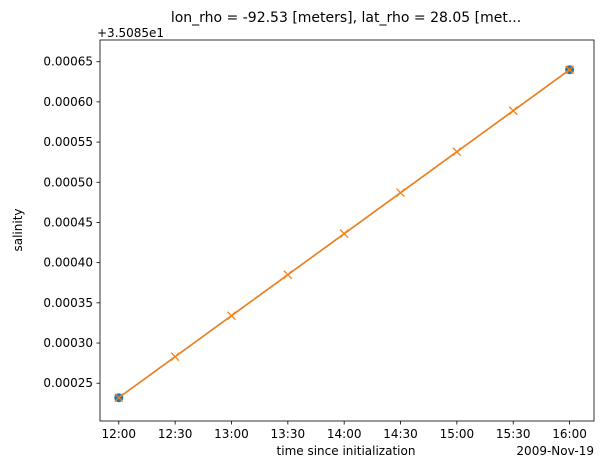 This screenshot has height=468, width=602. I want to click on y-tick-label: 0.00030, so click(68, 343).